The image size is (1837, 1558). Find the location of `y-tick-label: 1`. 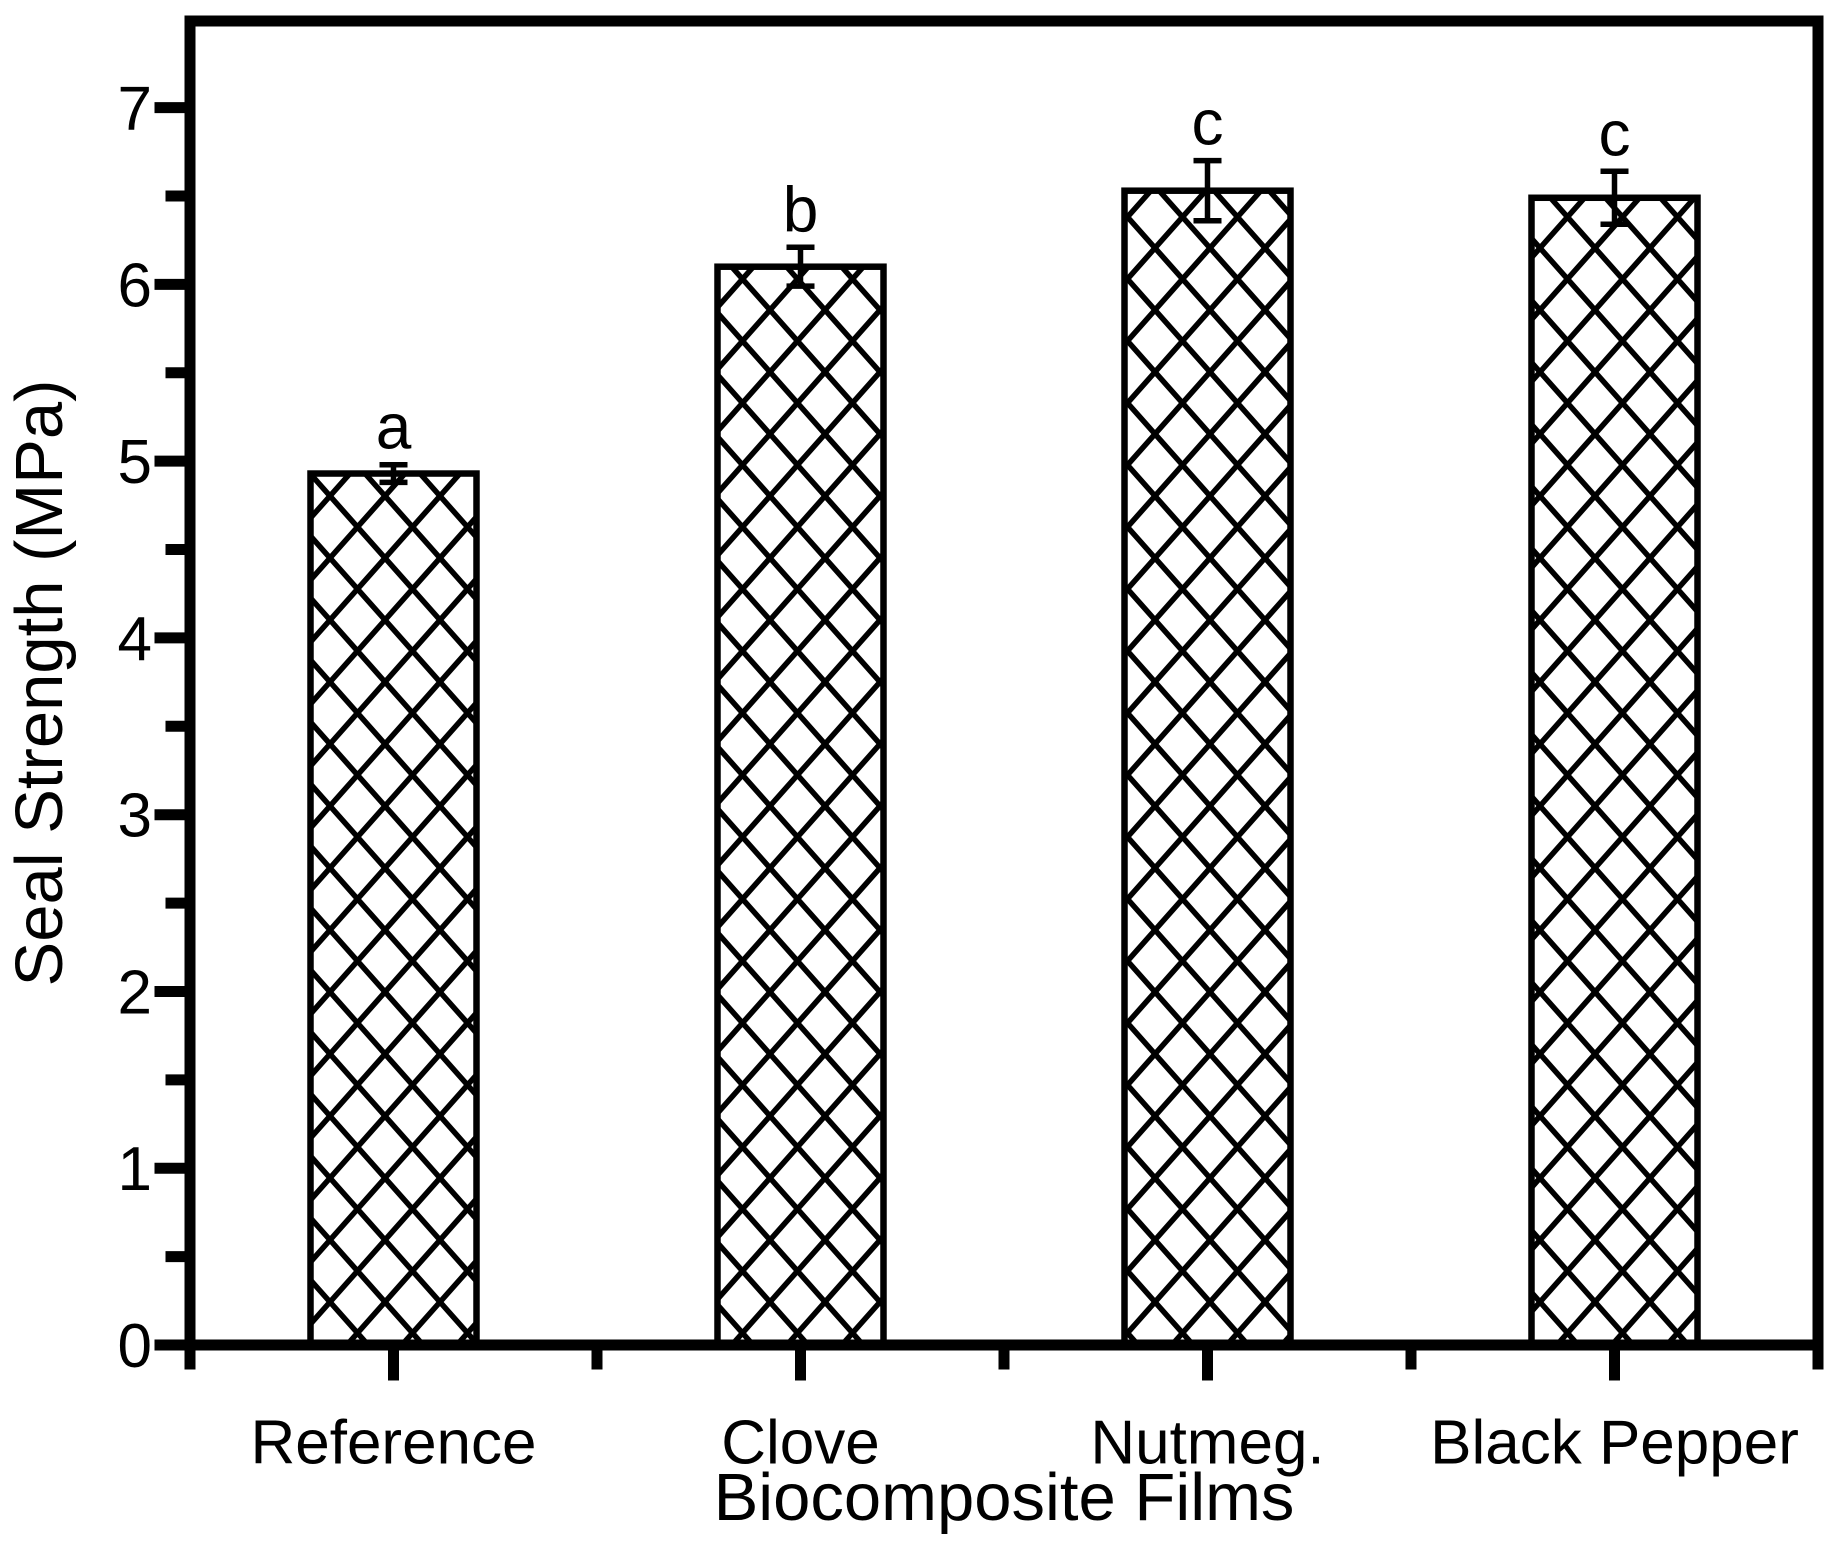

y-tick-label: 1 is located at coordinates (135, 1169).